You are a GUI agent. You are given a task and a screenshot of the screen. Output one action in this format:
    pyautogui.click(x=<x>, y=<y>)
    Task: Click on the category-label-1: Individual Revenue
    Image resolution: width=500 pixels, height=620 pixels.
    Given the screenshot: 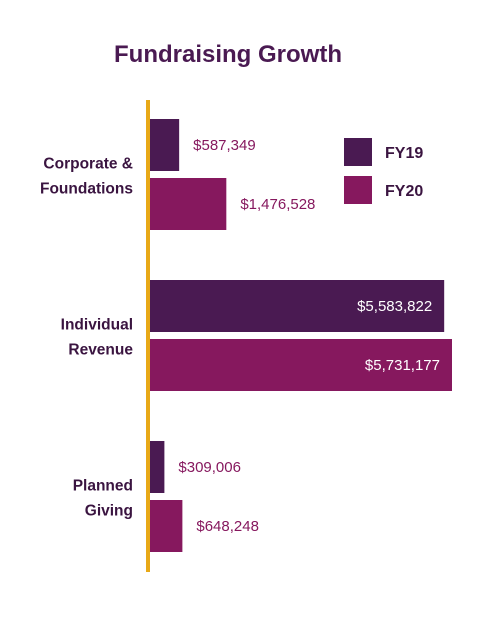 What is the action you would take?
    pyautogui.click(x=97, y=338)
    